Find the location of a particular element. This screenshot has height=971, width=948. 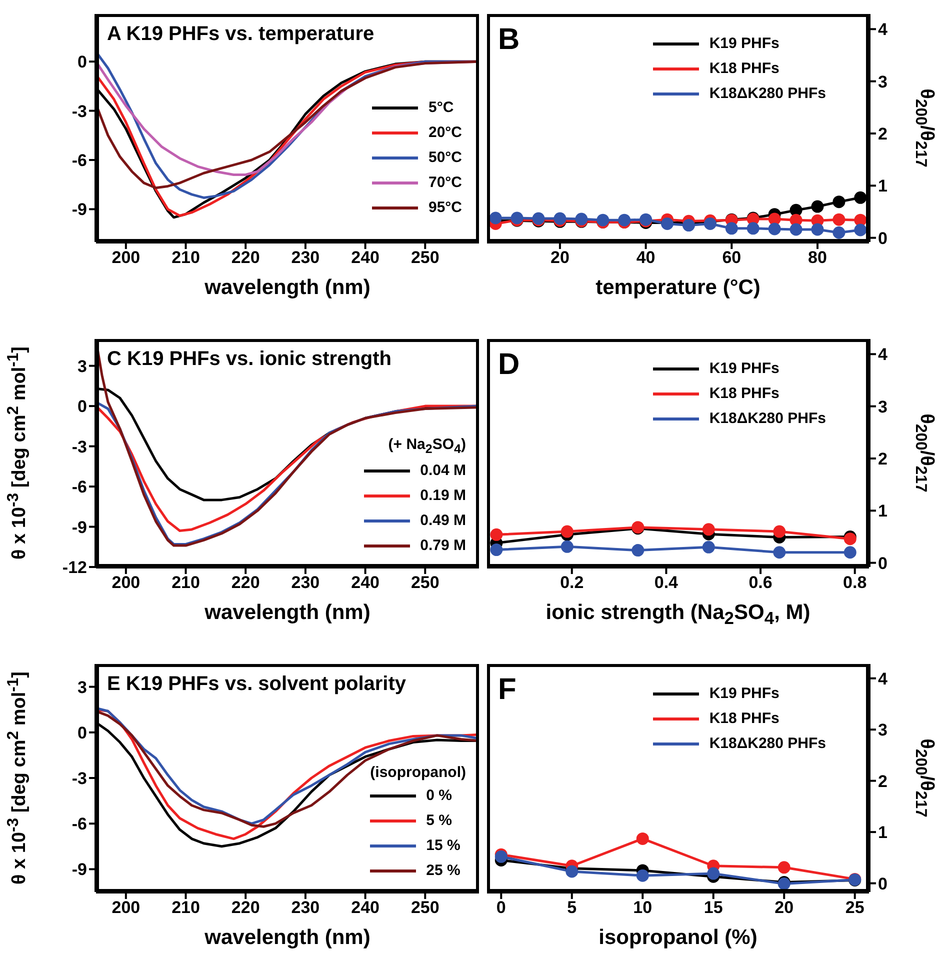

chart-title: A K19 PHFs vs. temperature is located at coordinates (240, 34).